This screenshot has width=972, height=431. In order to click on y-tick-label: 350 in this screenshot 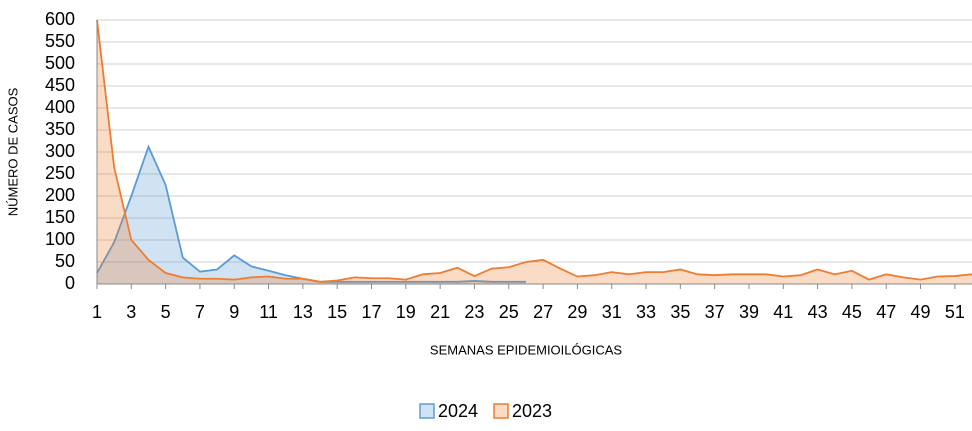, I will do `click(60, 129)`.